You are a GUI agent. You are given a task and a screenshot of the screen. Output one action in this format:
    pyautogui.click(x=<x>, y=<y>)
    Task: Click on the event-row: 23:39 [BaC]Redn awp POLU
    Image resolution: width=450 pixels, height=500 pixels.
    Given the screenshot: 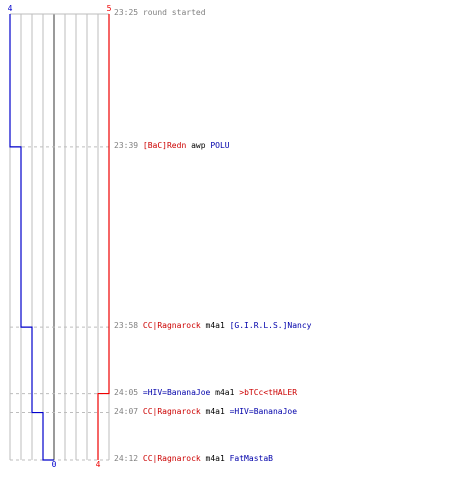 What is the action you would take?
    pyautogui.click(x=172, y=146)
    